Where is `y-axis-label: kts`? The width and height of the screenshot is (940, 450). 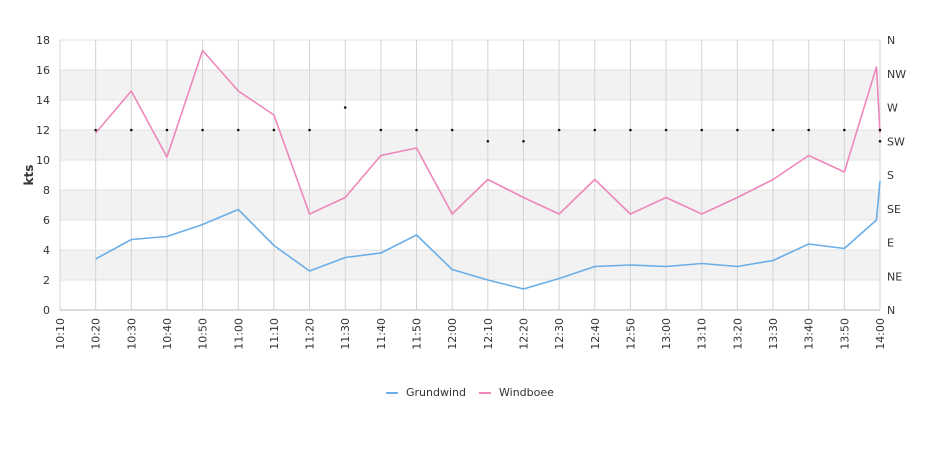 y-axis-label: kts is located at coordinates (29, 175).